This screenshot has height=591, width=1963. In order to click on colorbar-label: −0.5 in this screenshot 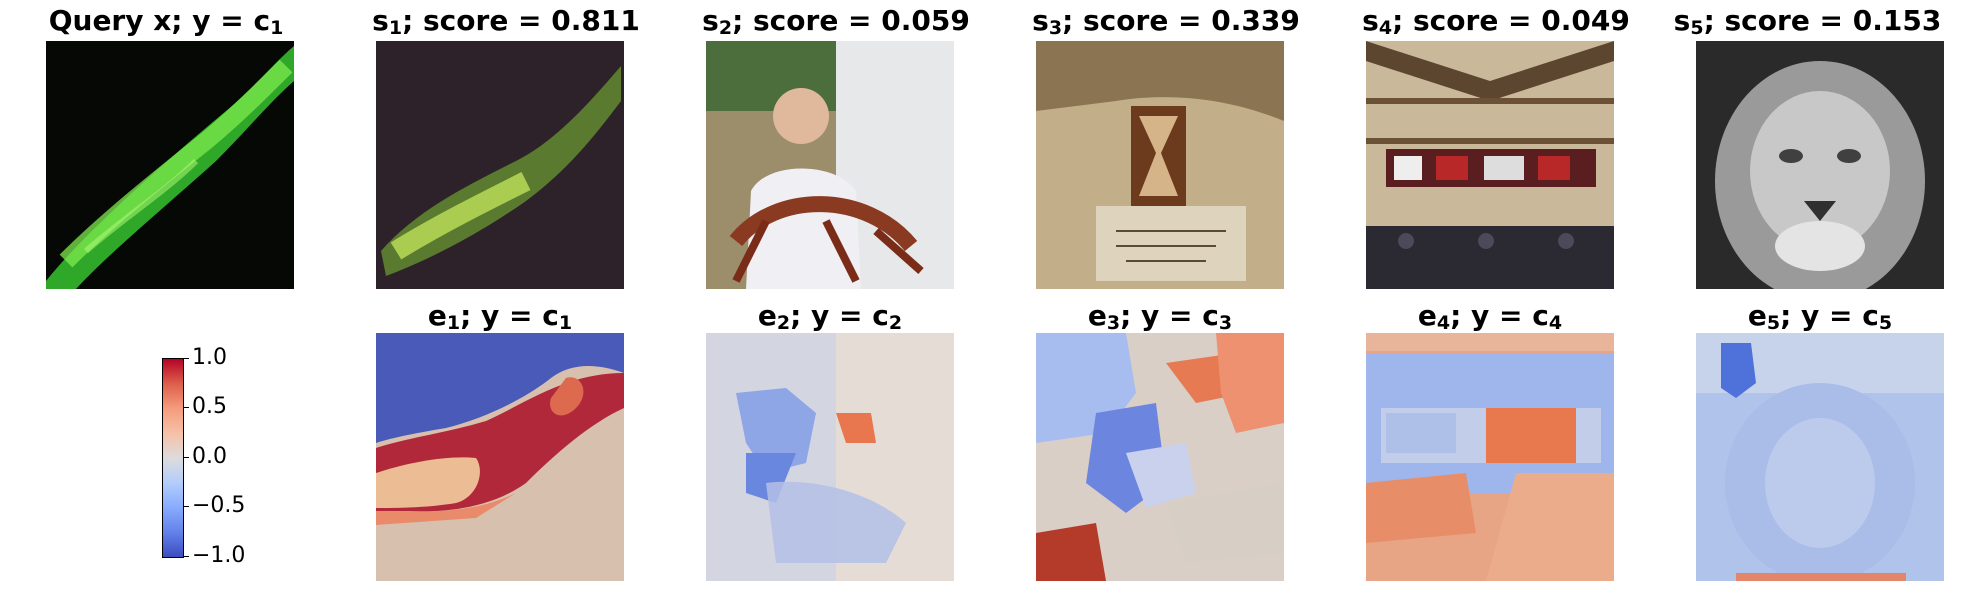, I will do `click(219, 505)`.